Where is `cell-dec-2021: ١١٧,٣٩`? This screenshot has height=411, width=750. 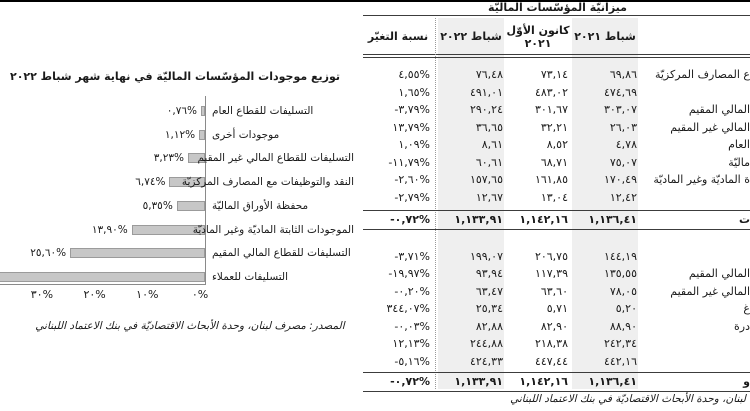
cell-dec-2021: ١١٧,٣٩ is located at coordinates (551, 273).